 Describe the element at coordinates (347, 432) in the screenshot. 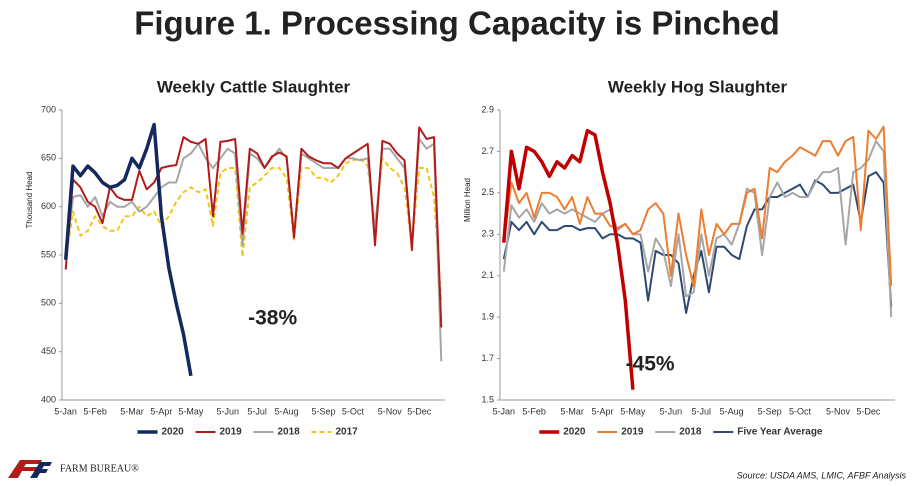

I see `legend-label: 2017` at that location.